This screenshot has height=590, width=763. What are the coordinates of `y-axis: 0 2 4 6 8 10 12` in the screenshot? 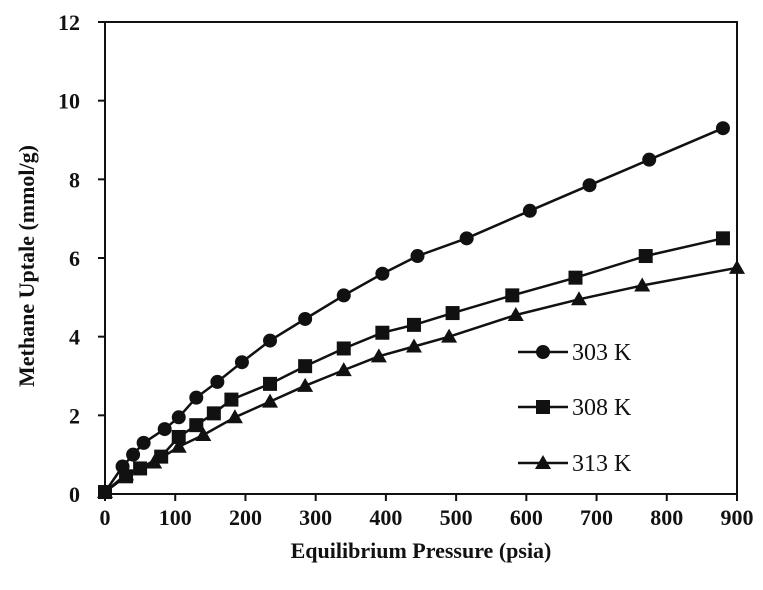 It's located at (81, 258).